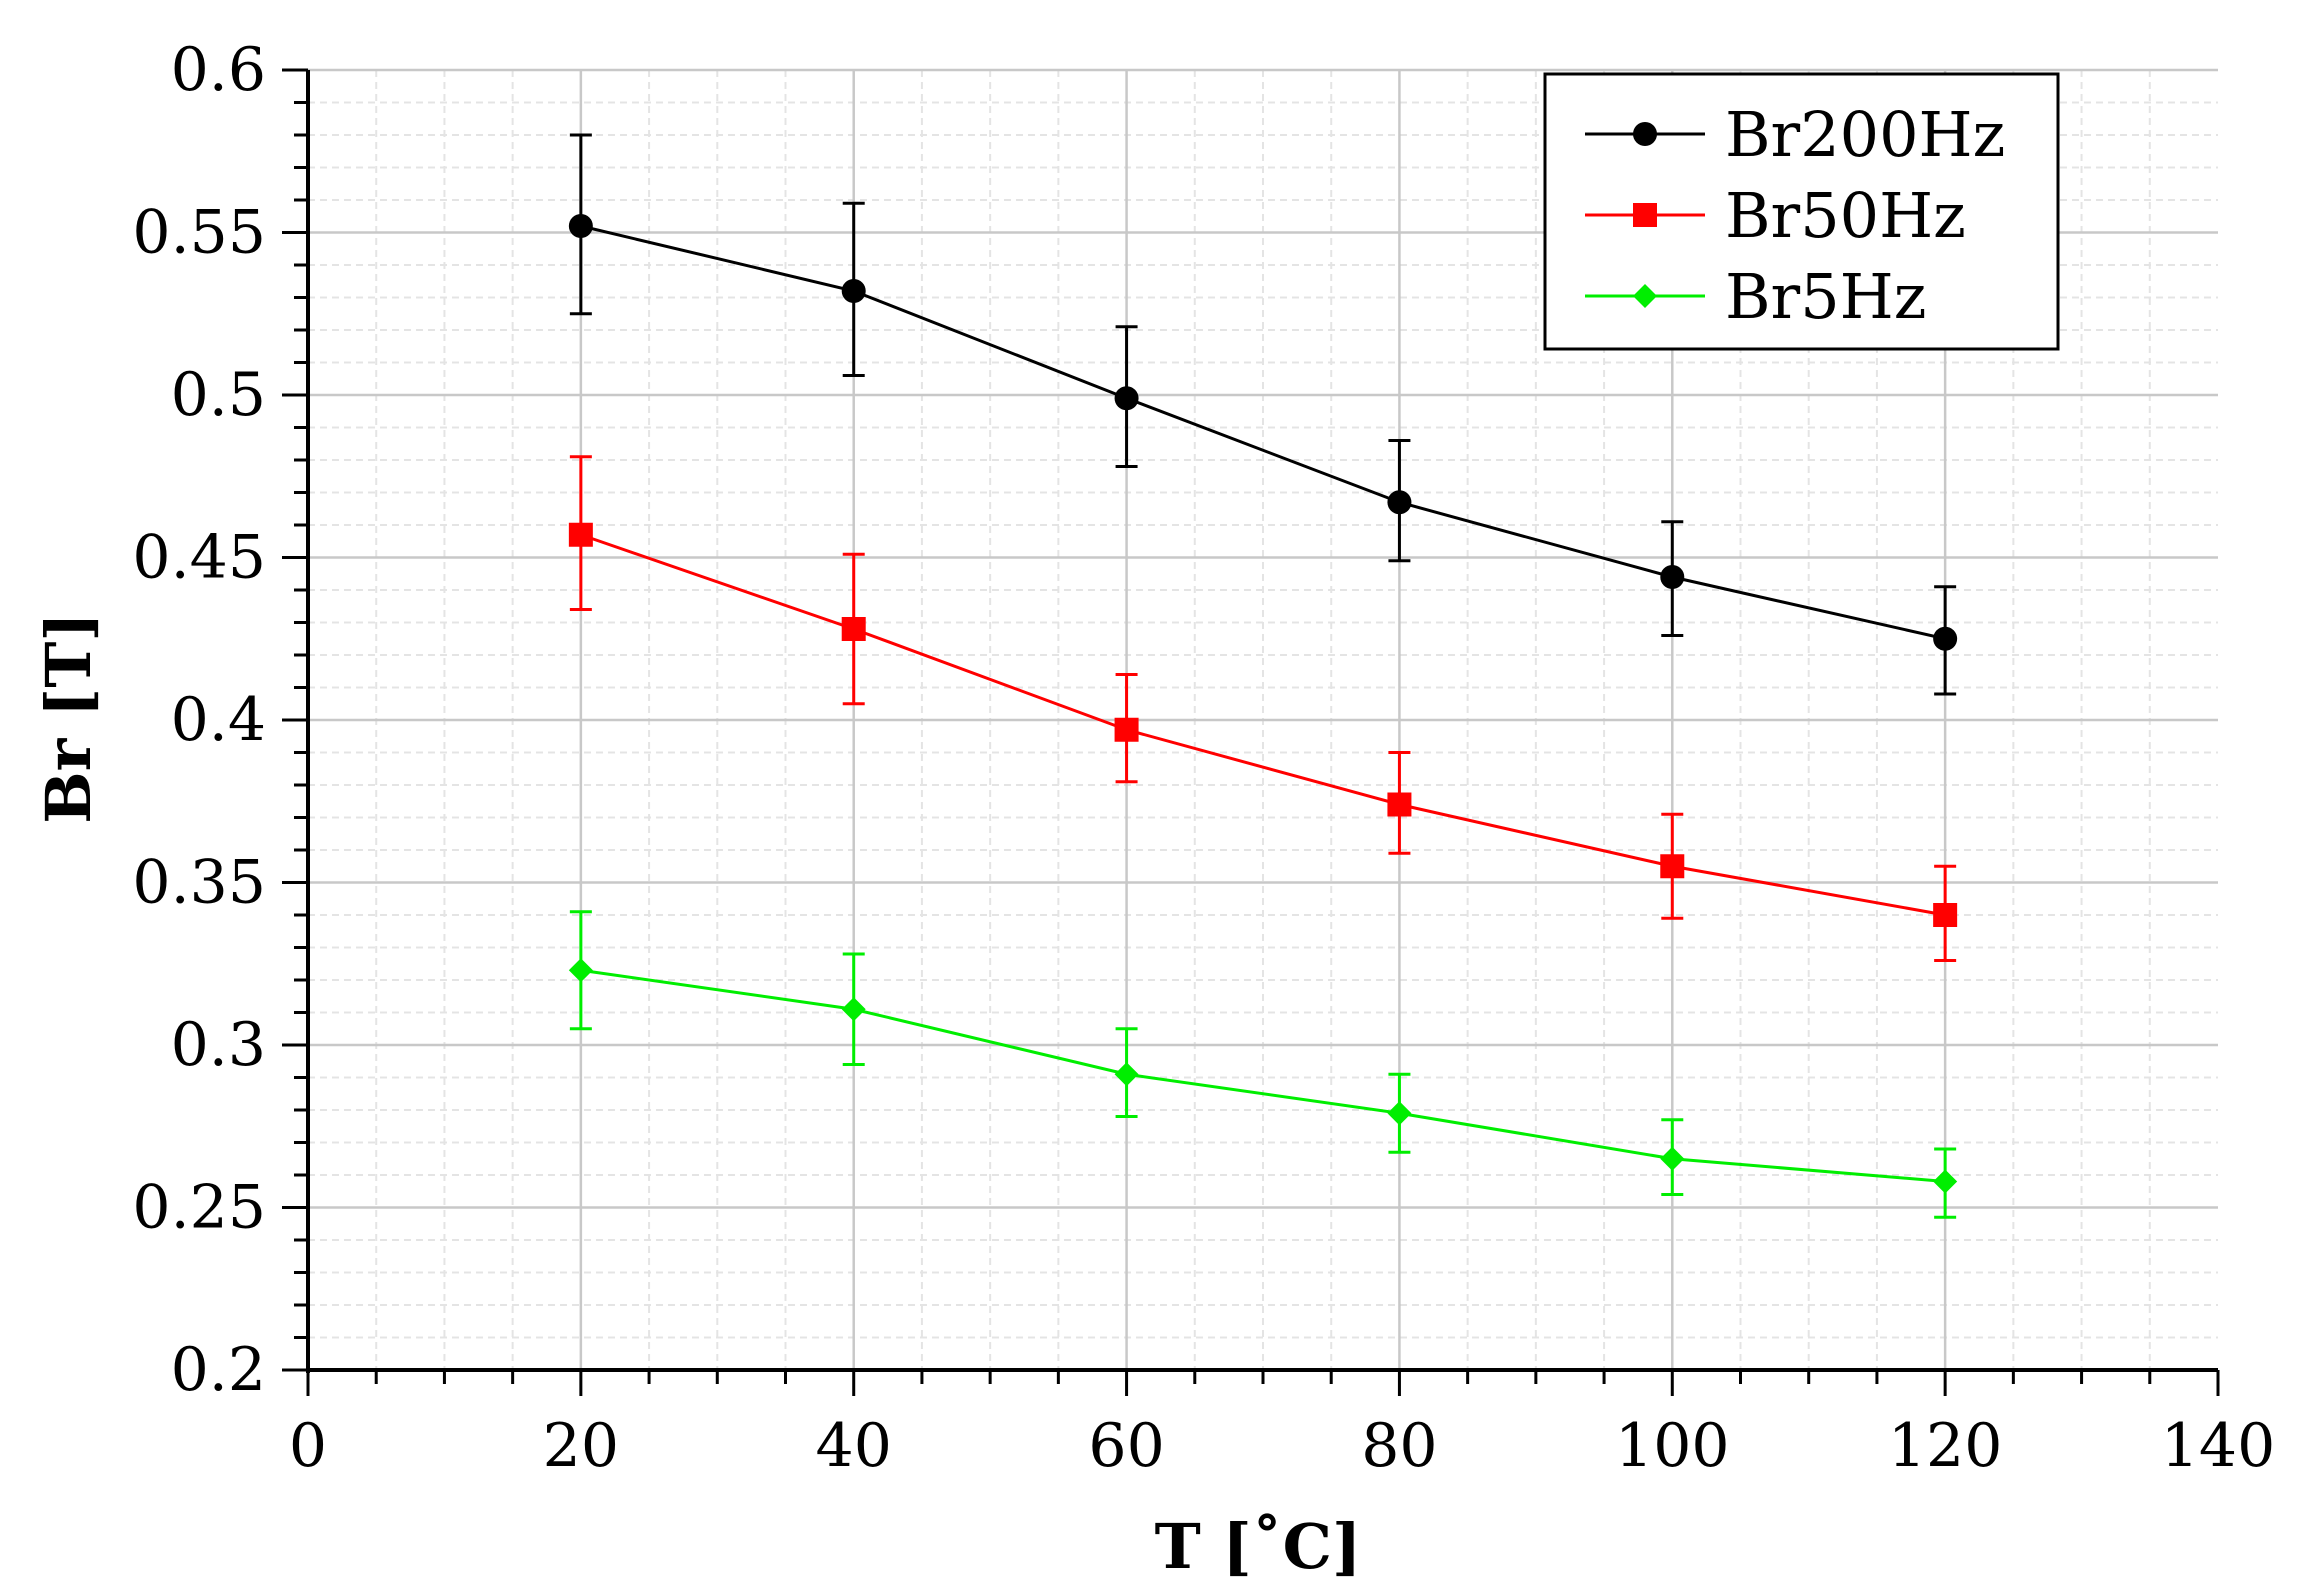  I want to click on legend-item-Br200Hz: Br200Hz, so click(1795, 134).